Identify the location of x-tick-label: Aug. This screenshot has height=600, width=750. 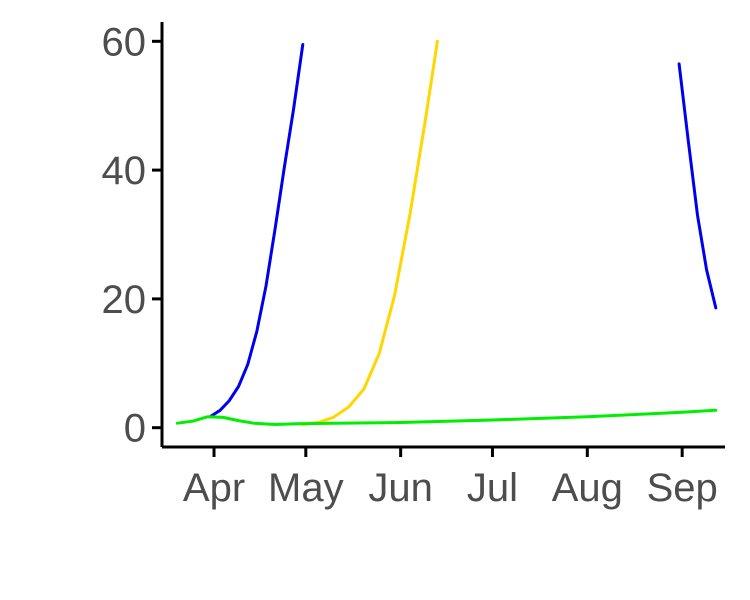
(587, 488).